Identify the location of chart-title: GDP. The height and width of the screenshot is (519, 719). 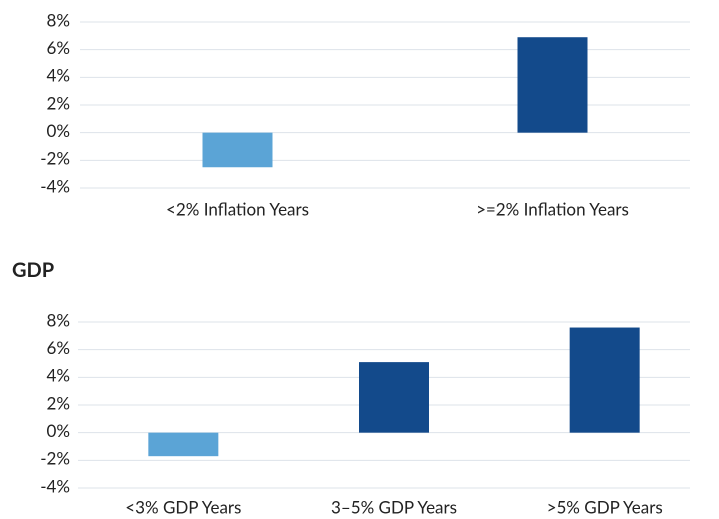
(33, 270).